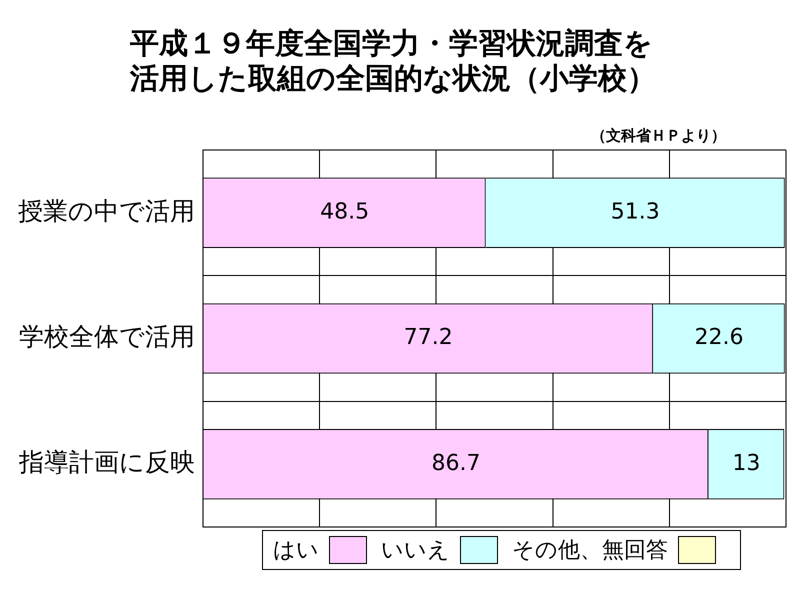 Image resolution: width=800 pixels, height=600 pixels. What do you see at coordinates (107, 336) in the screenshot?
I see `y-tick-label: 学校全体で活用` at bounding box center [107, 336].